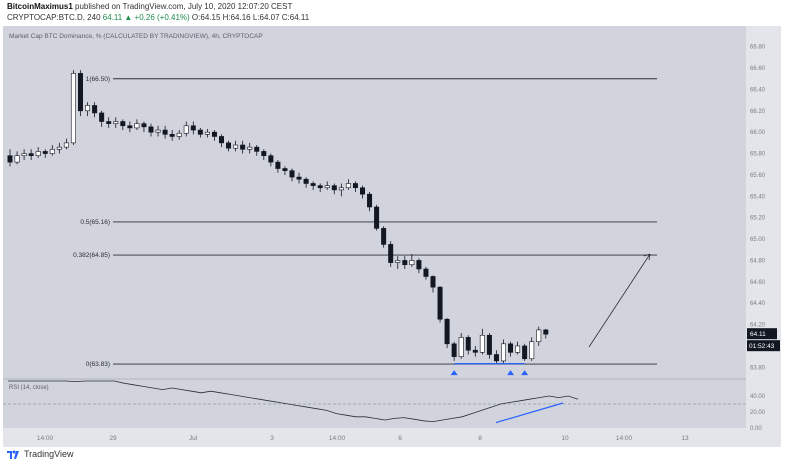  Describe the element at coordinates (98, 364) in the screenshot. I see `fib-level-label: 0(63.83)` at that location.